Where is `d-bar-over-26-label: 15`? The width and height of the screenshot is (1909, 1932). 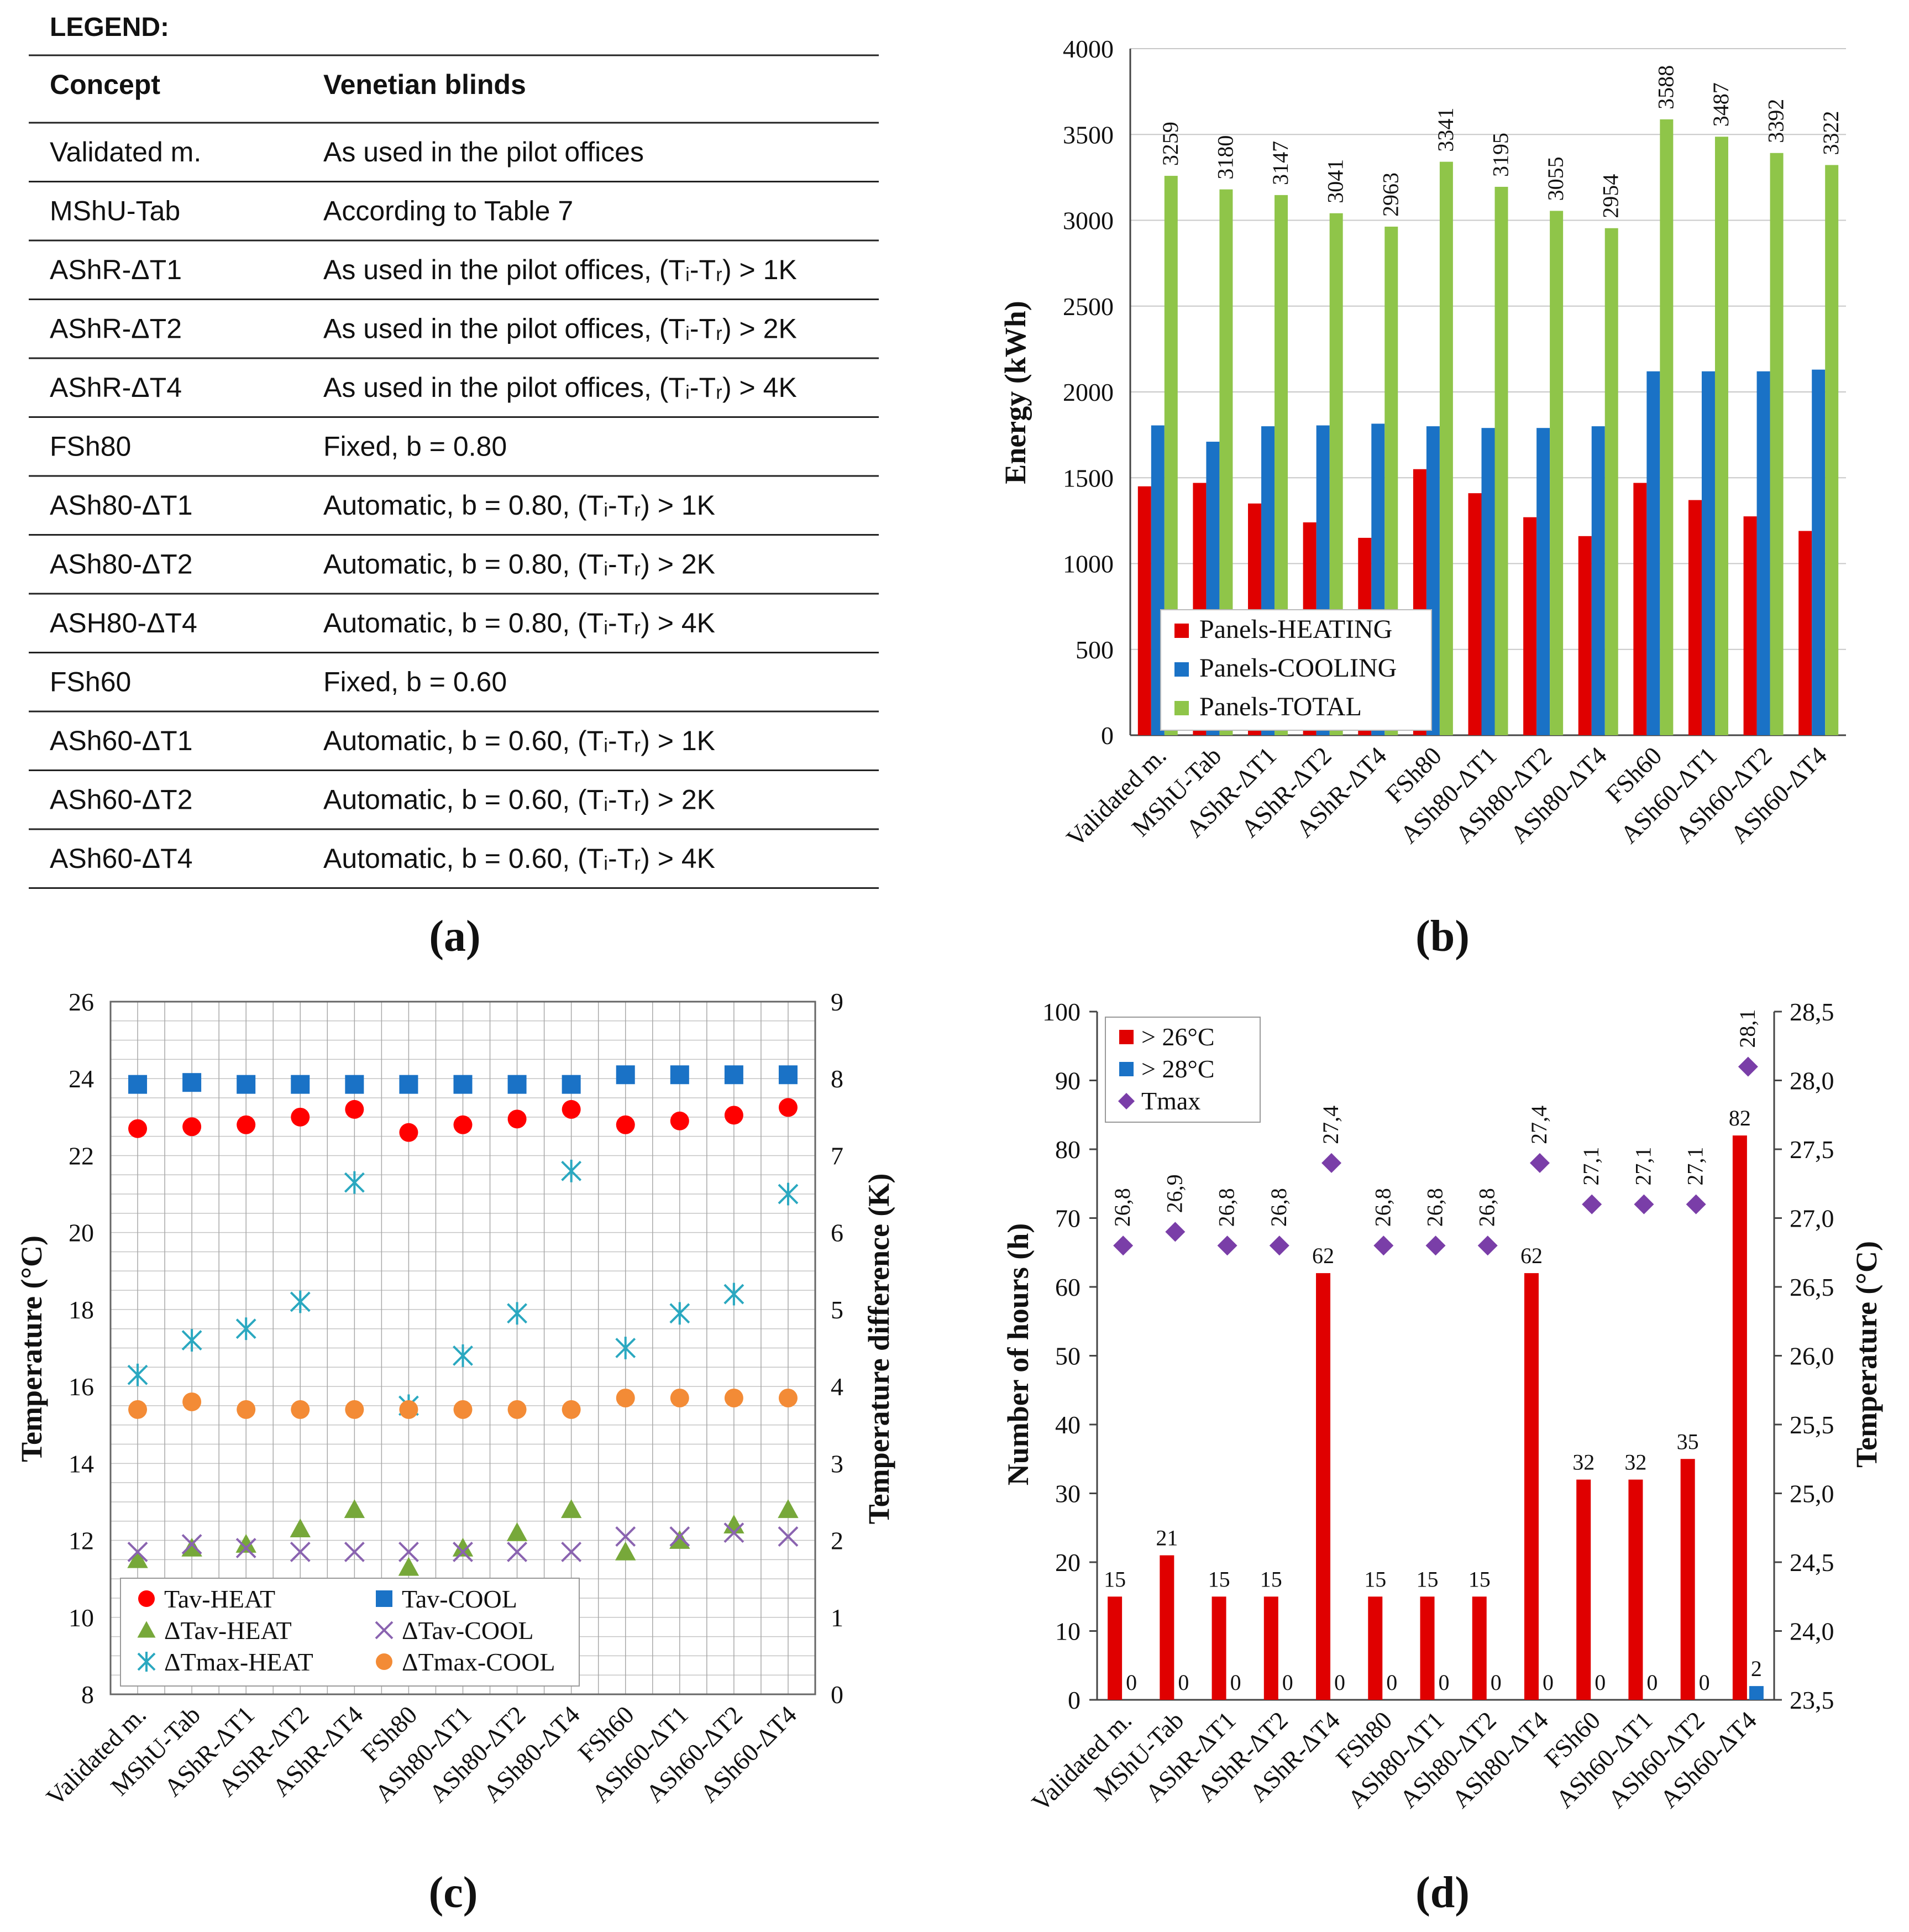
d-bar-over-26-label: 15 is located at coordinates (1271, 1579).